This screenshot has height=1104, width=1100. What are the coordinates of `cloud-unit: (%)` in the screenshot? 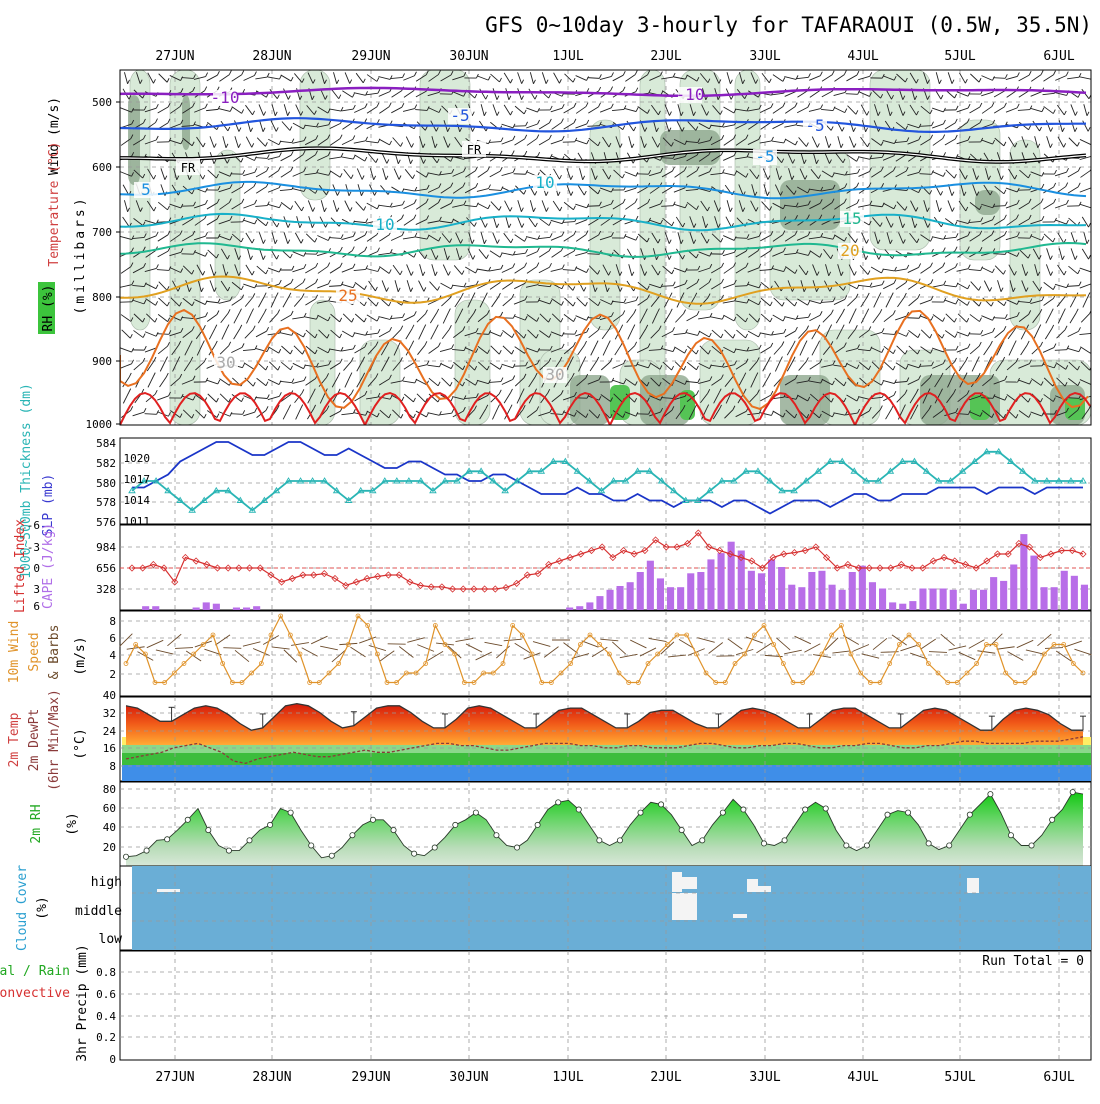 It's located at (42, 907).